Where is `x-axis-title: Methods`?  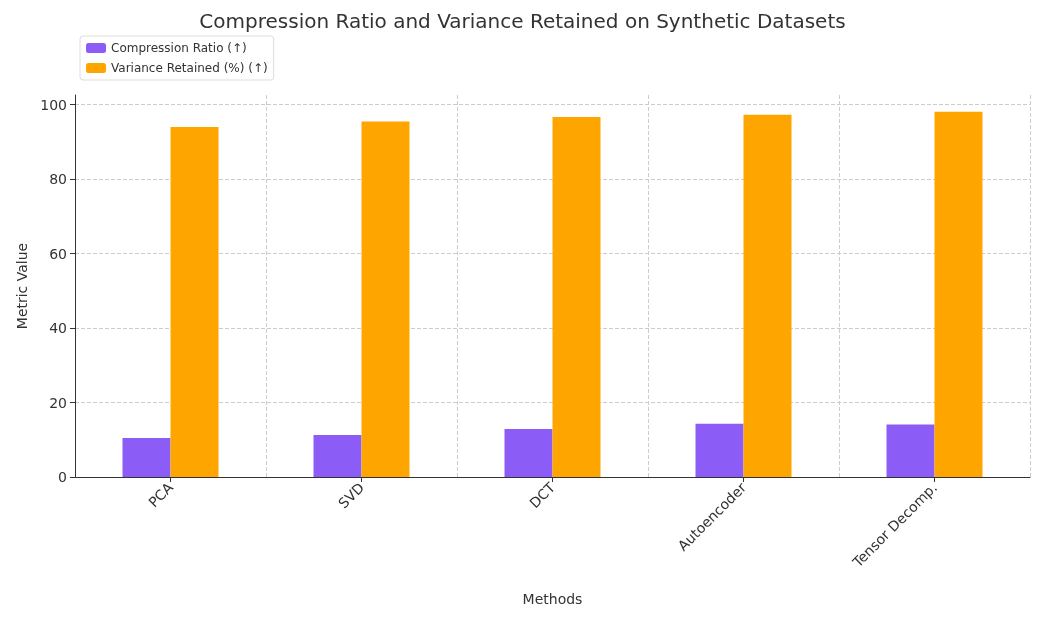 x-axis-title: Methods is located at coordinates (552, 599).